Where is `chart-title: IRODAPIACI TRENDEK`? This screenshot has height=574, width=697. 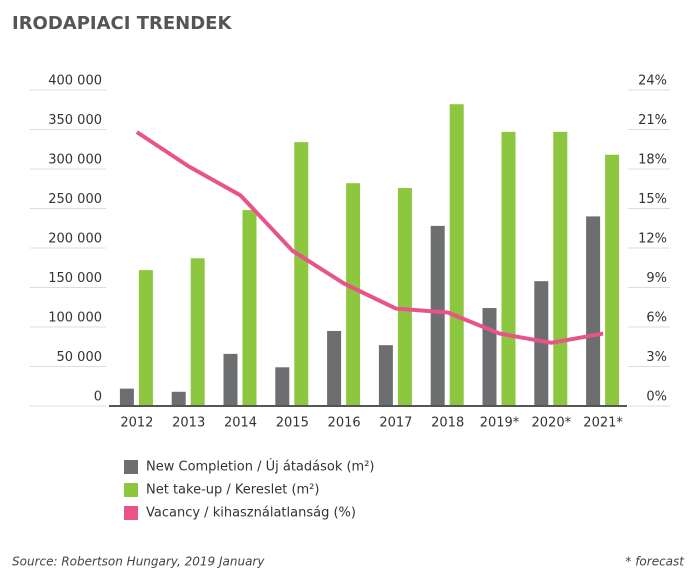 chart-title: IRODAPIACI TRENDEK is located at coordinates (122, 23).